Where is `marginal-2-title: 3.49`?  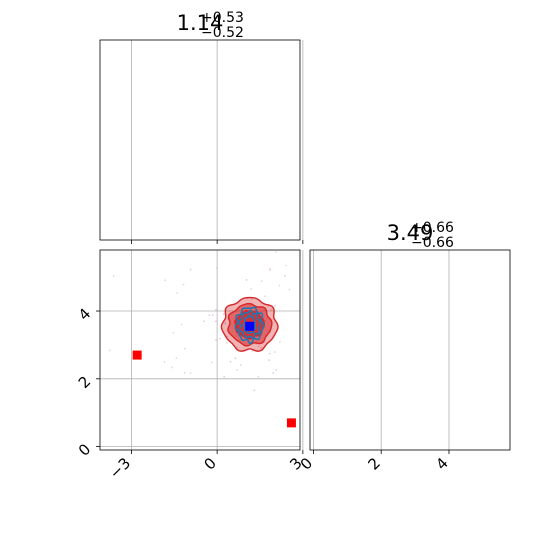
marginal-2-title: 3.49 is located at coordinates (410, 233).